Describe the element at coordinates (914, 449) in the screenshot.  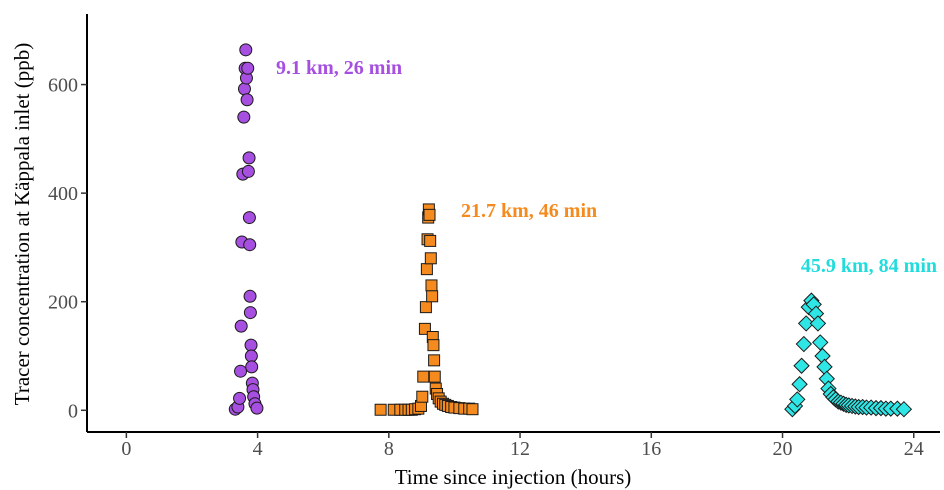
I see `x-tick-label: 24` at that location.